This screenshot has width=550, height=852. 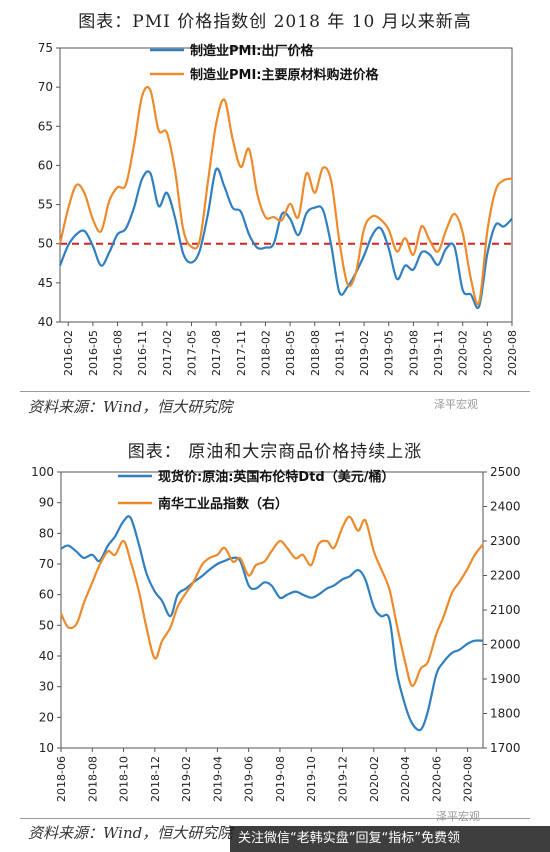 What do you see at coordinates (130, 833) in the screenshot?
I see `chart2-source: 资料来源：Wind，恒大研究院` at bounding box center [130, 833].